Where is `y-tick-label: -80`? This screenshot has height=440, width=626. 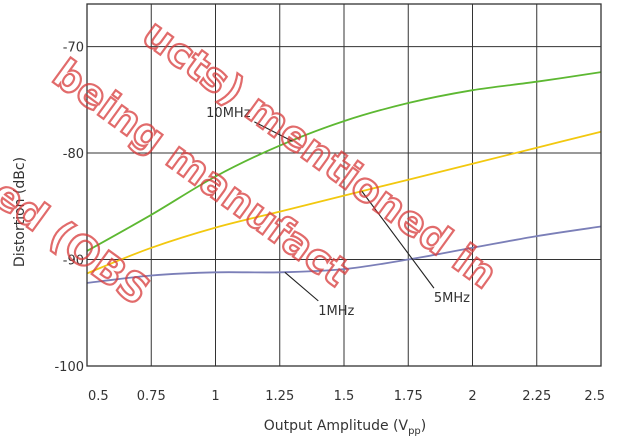
y-tick-label: -80 is located at coordinates (73, 154).